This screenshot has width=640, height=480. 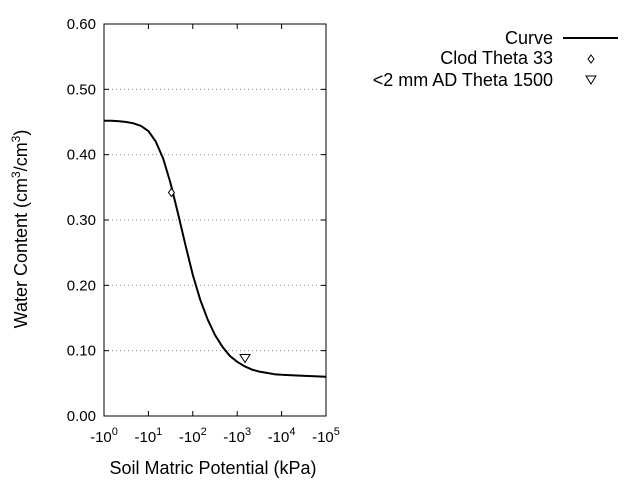 What do you see at coordinates (81, 285) in the screenshot?
I see `y-tick-label: 0.20` at bounding box center [81, 285].